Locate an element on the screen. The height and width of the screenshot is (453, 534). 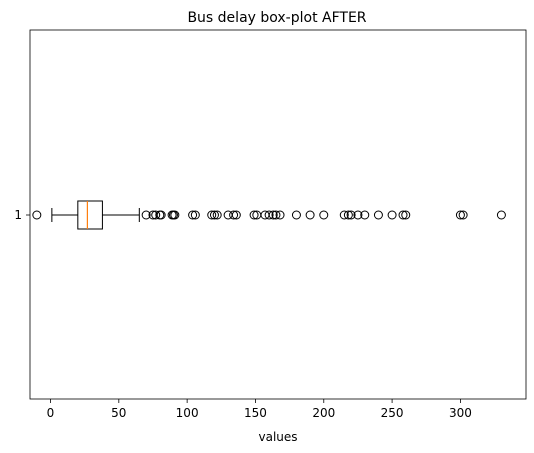
chart-title: Bus delay box-plot AFTER is located at coordinates (276, 18).